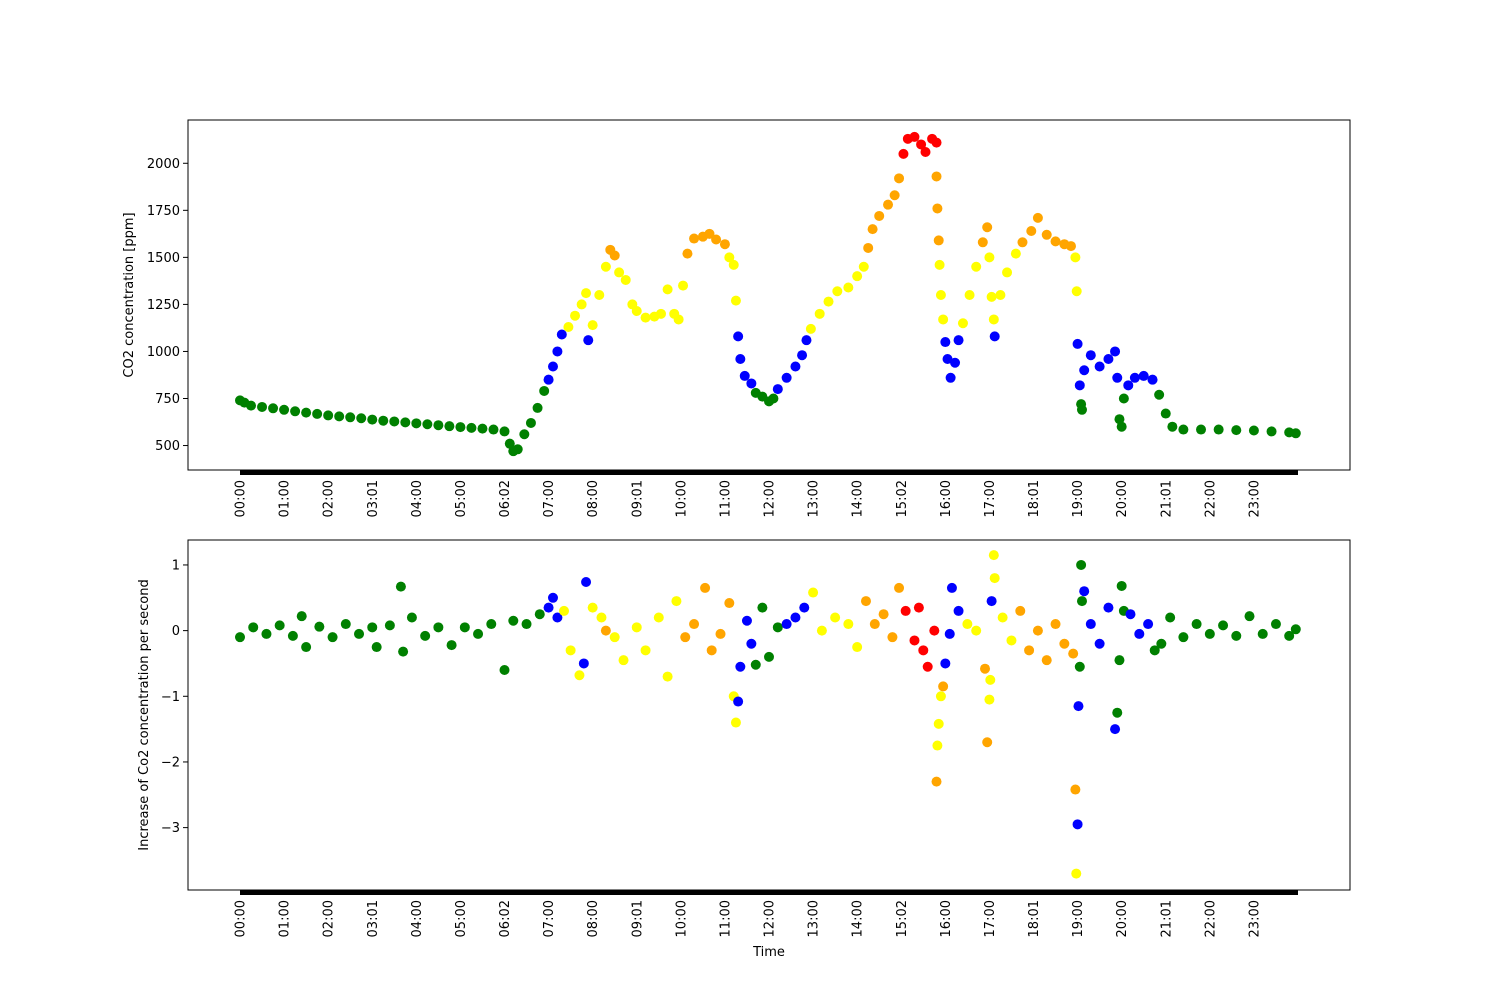 This screenshot has height=1000, width=1500. I want to click on y-tick-label: 1500, so click(163, 258).